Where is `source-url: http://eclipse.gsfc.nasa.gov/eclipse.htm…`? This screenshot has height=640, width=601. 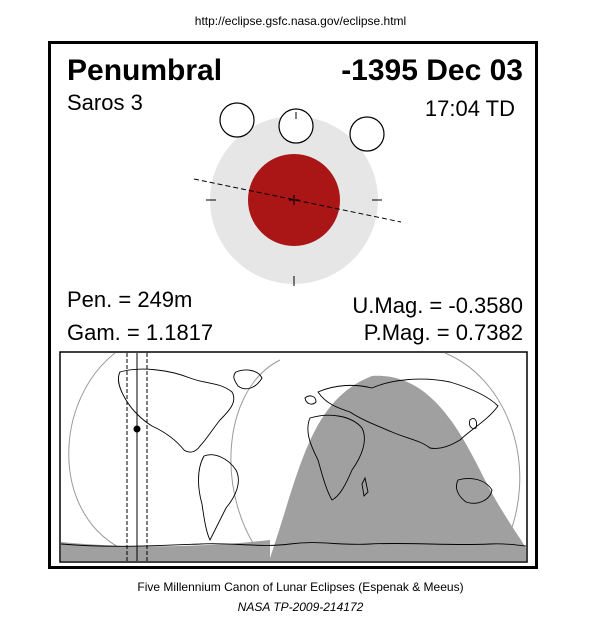
source-url: http://eclipse.gsfc.nasa.gov/eclipse.htm… is located at coordinates (300, 21).